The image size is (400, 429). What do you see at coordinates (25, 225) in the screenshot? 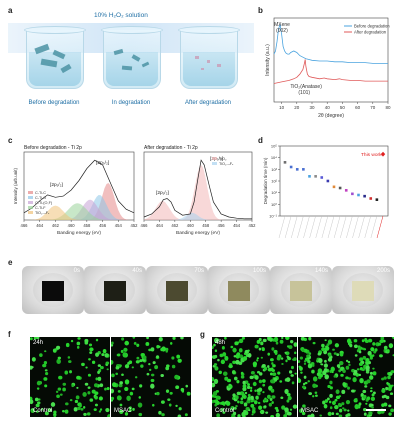
I see `x-tick-label: 466` at bounding box center [25, 225].